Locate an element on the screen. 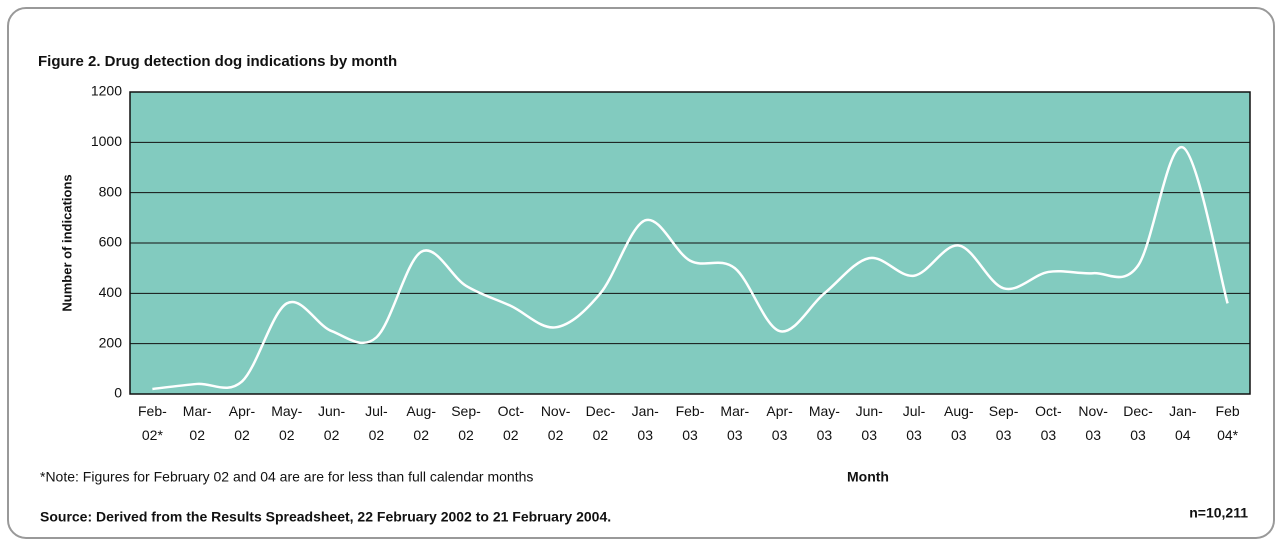 Image resolution: width=1282 pixels, height=544 pixels. y-axis-label: Number of indications is located at coordinates (66, 242).